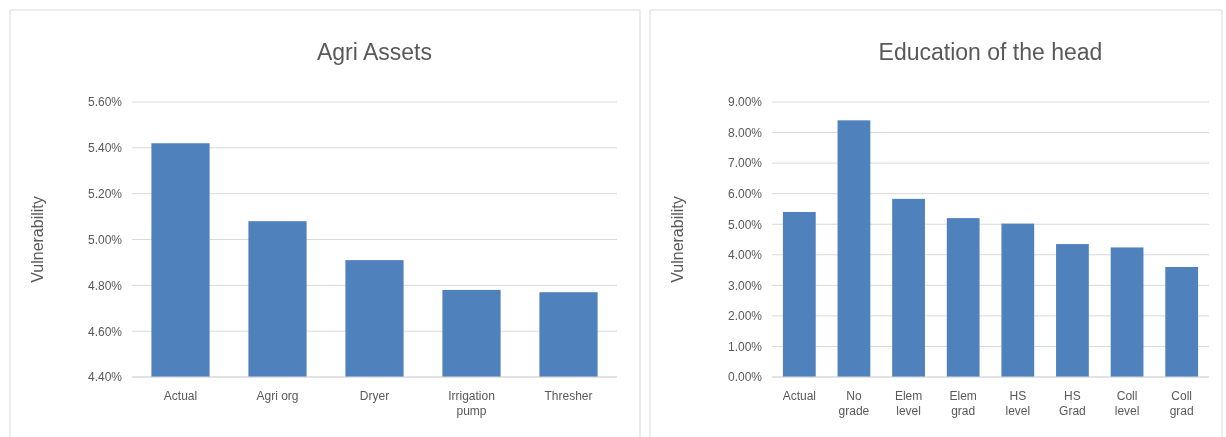 This screenshot has height=437, width=1226. Describe the element at coordinates (854, 403) in the screenshot. I see `x-tick-label: No grade` at that location.